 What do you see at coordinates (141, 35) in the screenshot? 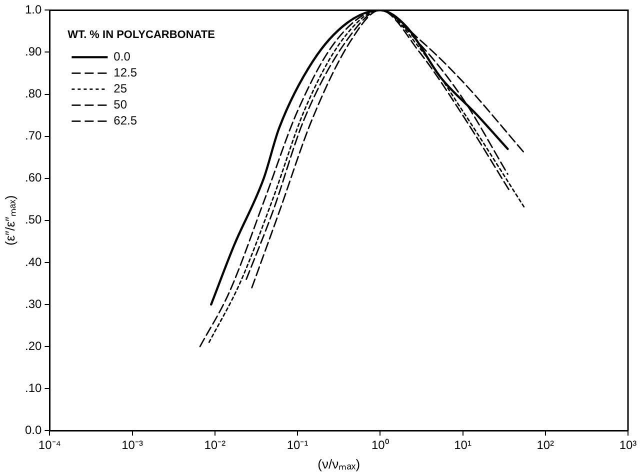
I see `legend-title: WT. % IN POLYCARBONATE` at bounding box center [141, 35].